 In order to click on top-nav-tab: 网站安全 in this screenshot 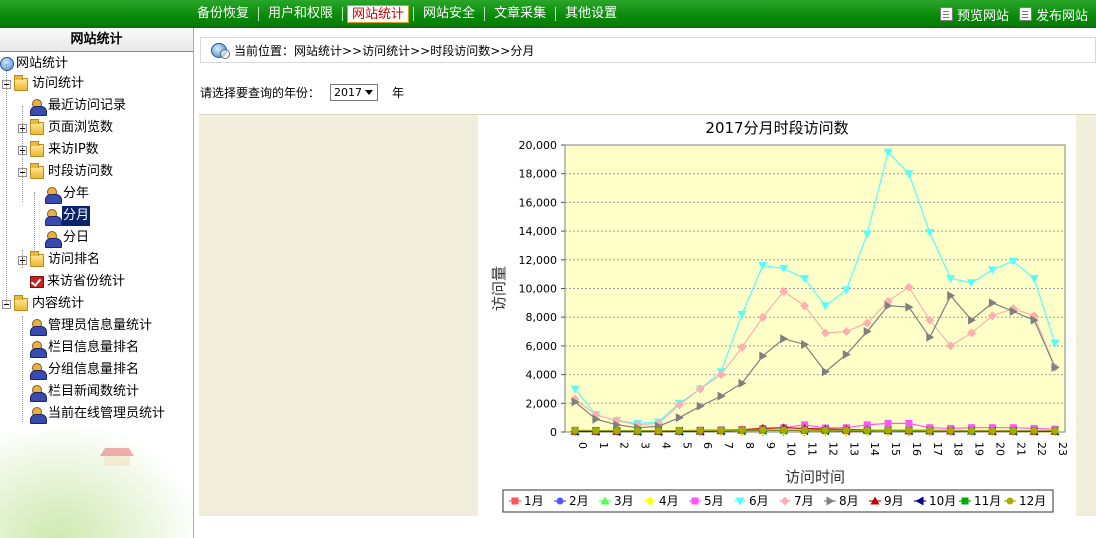, I will do `click(449, 13)`.